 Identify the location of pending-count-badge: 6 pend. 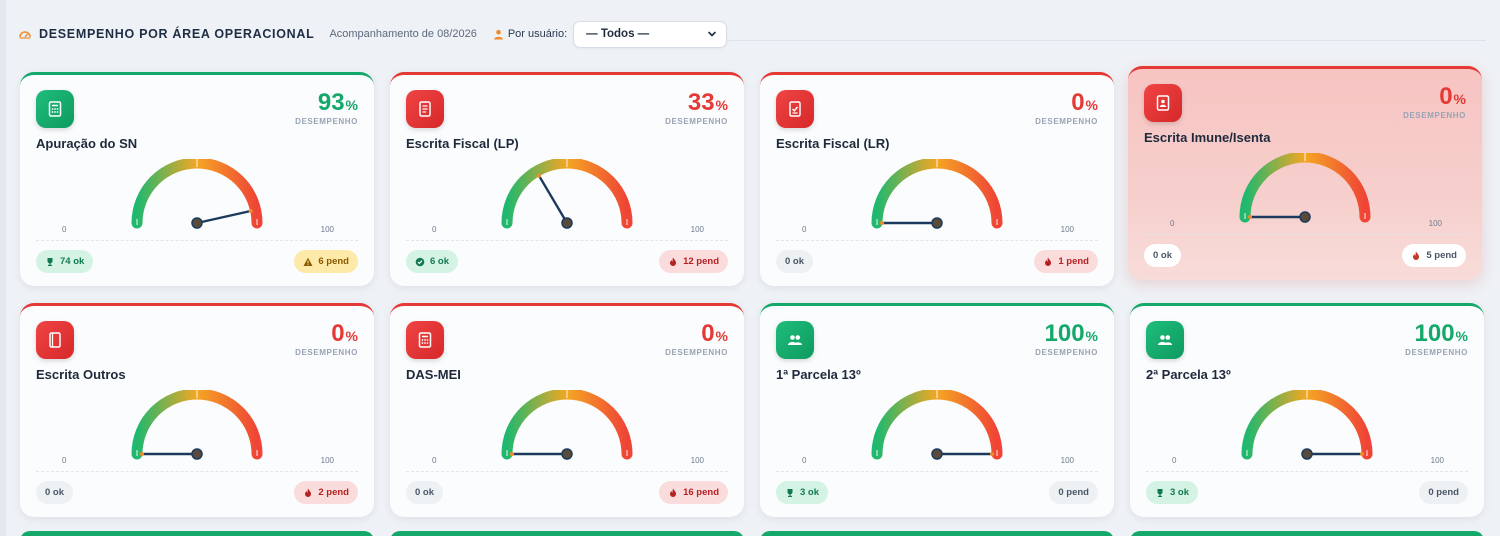
(326, 261).